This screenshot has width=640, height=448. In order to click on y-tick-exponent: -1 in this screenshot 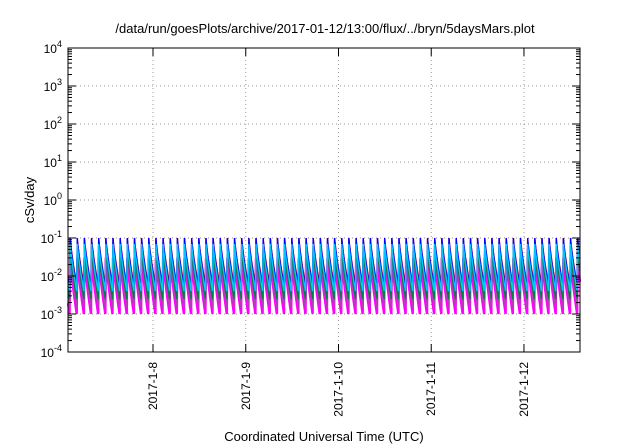, I will do `click(58, 234)`.